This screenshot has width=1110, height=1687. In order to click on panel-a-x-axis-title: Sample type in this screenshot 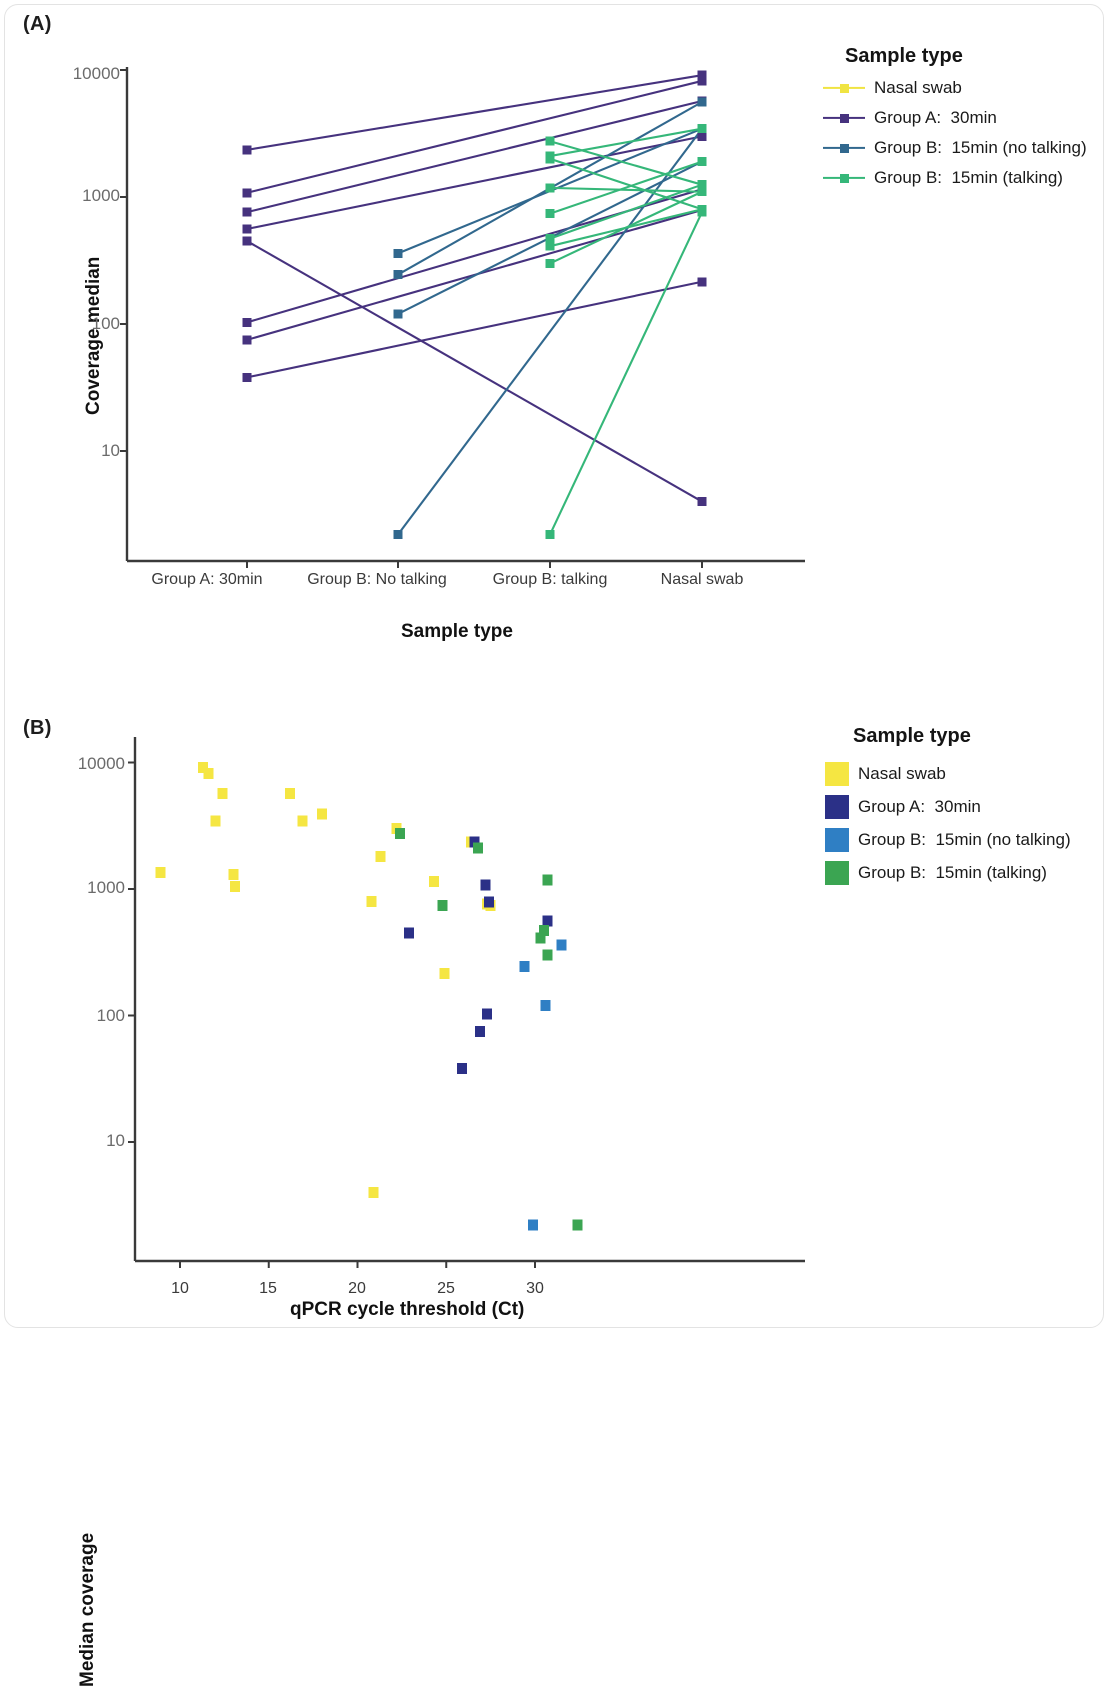, I will do `click(457, 631)`.